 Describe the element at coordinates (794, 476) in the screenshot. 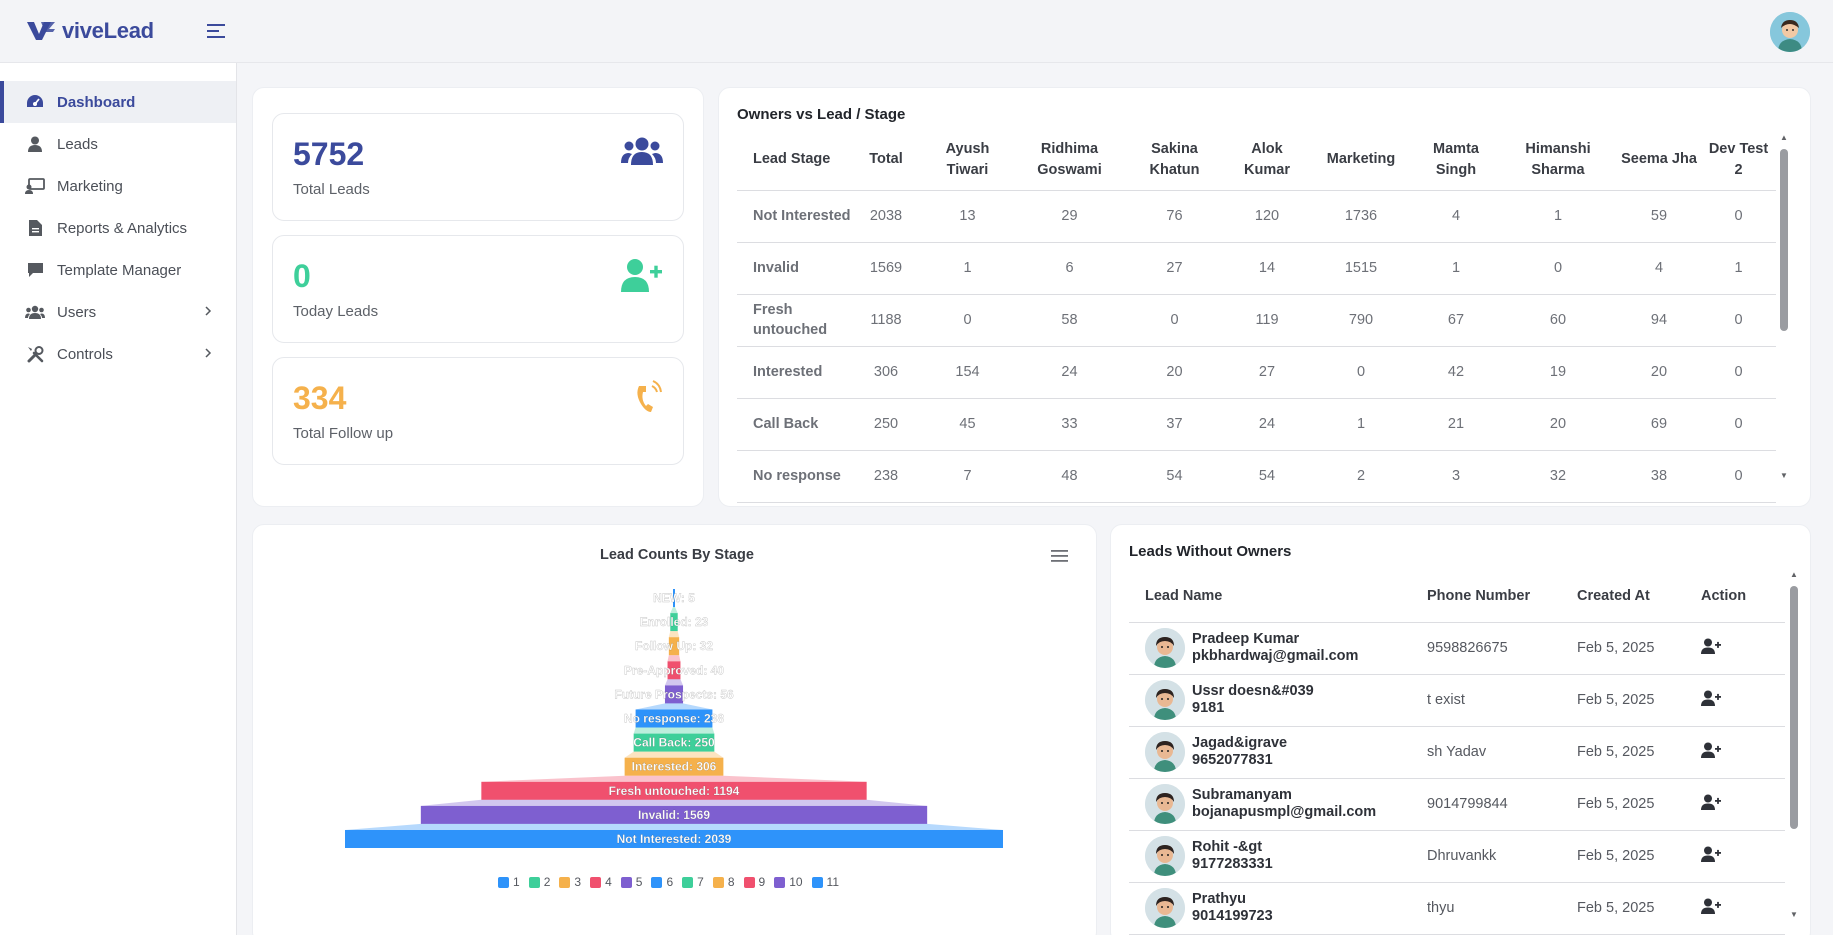

I see `lead-stage-cell: No response` at that location.